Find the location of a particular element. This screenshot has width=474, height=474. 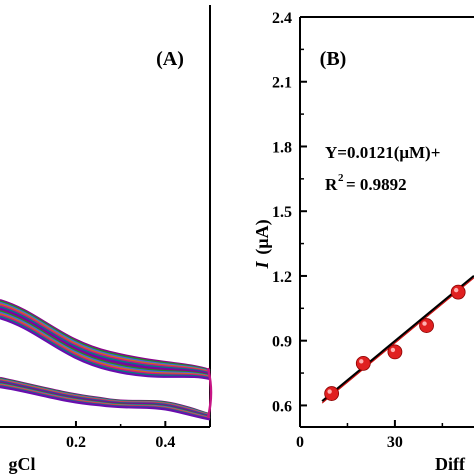

panel-b-fit is located at coordinates (397, 339).